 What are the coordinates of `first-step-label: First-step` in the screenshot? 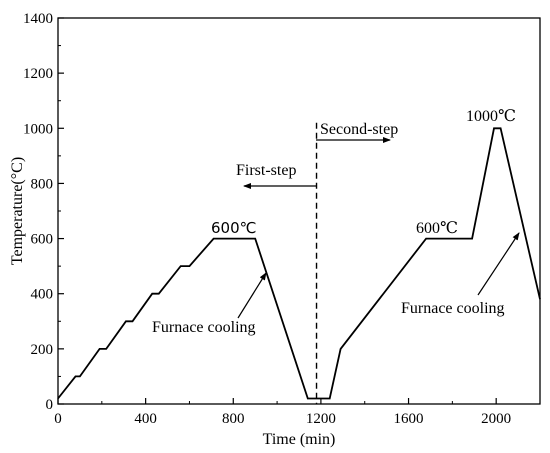 It's located at (266, 170).